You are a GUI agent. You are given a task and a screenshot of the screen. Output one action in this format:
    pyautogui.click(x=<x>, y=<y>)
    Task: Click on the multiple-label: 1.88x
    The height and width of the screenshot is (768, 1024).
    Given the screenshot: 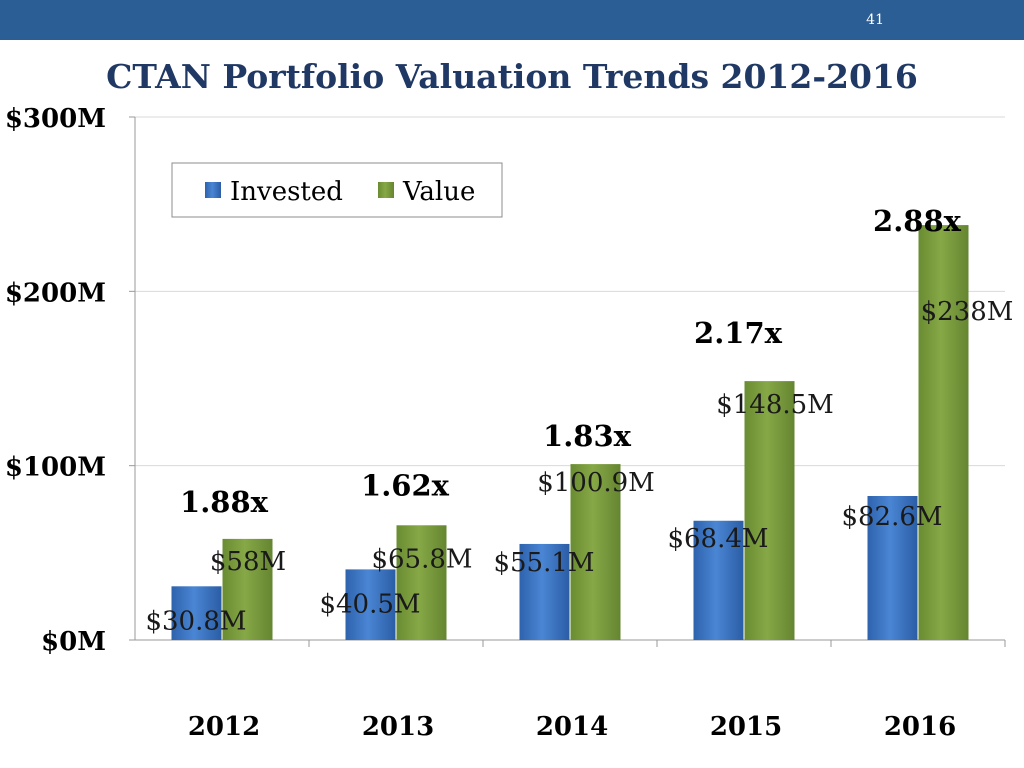 What is the action you would take?
    pyautogui.click(x=224, y=502)
    